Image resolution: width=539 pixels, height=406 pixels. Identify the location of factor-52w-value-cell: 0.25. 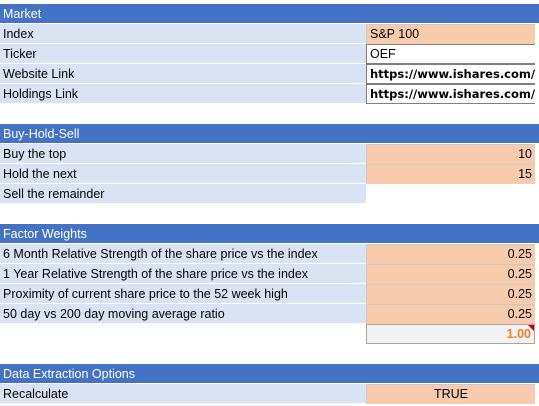
(450, 294).